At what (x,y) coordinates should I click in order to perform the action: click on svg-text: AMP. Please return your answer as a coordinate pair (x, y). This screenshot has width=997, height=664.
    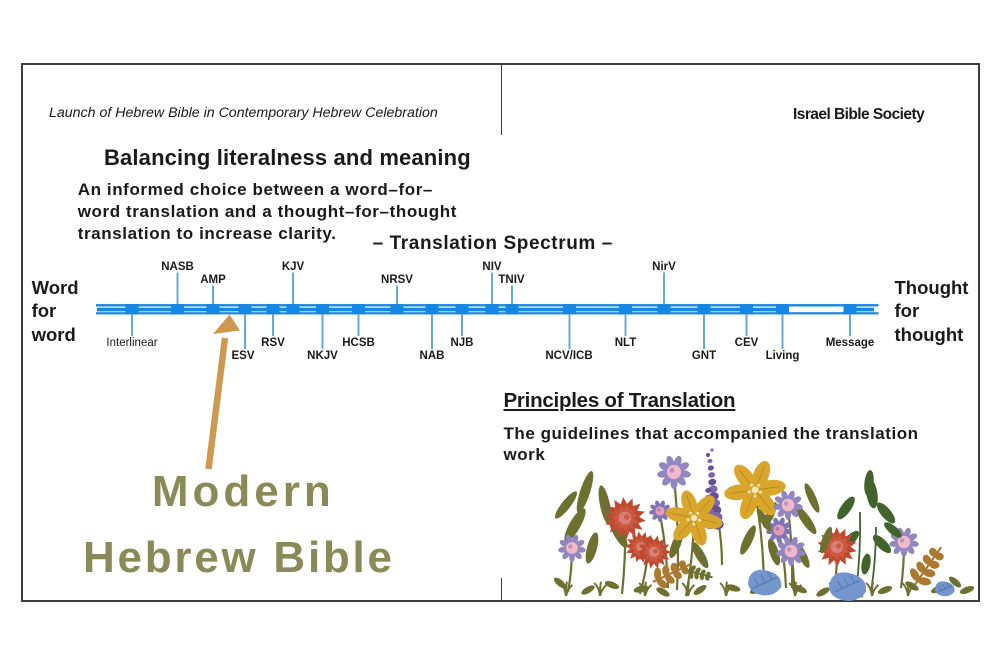
    Looking at the image, I should click on (213, 280).